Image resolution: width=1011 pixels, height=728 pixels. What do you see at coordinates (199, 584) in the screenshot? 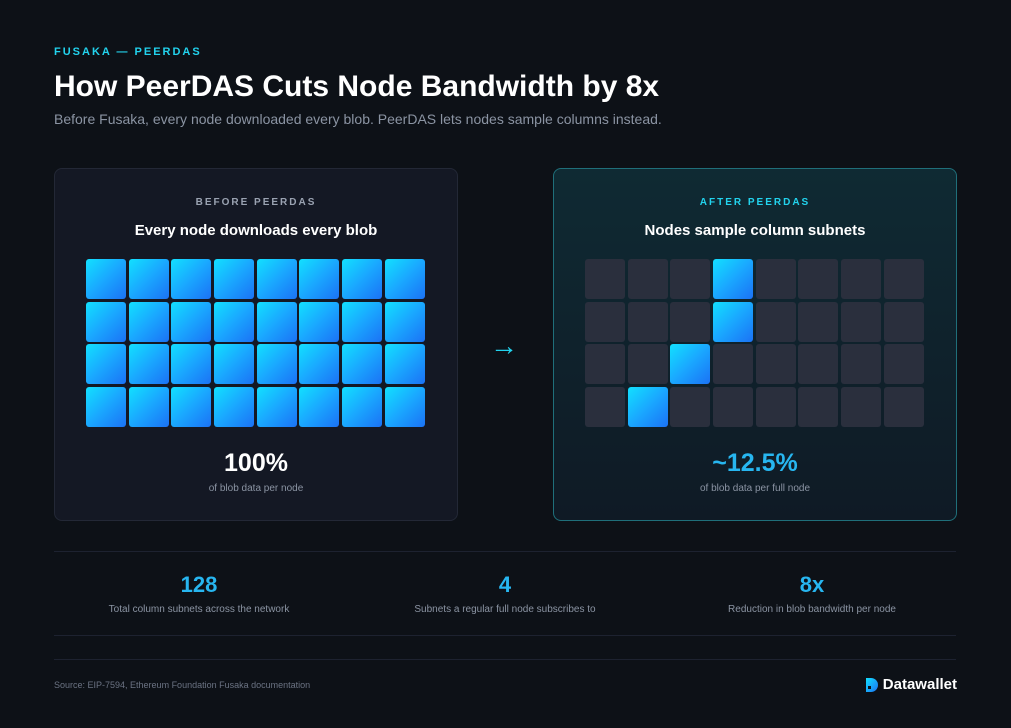
I see `stat-value: 128` at bounding box center [199, 584].